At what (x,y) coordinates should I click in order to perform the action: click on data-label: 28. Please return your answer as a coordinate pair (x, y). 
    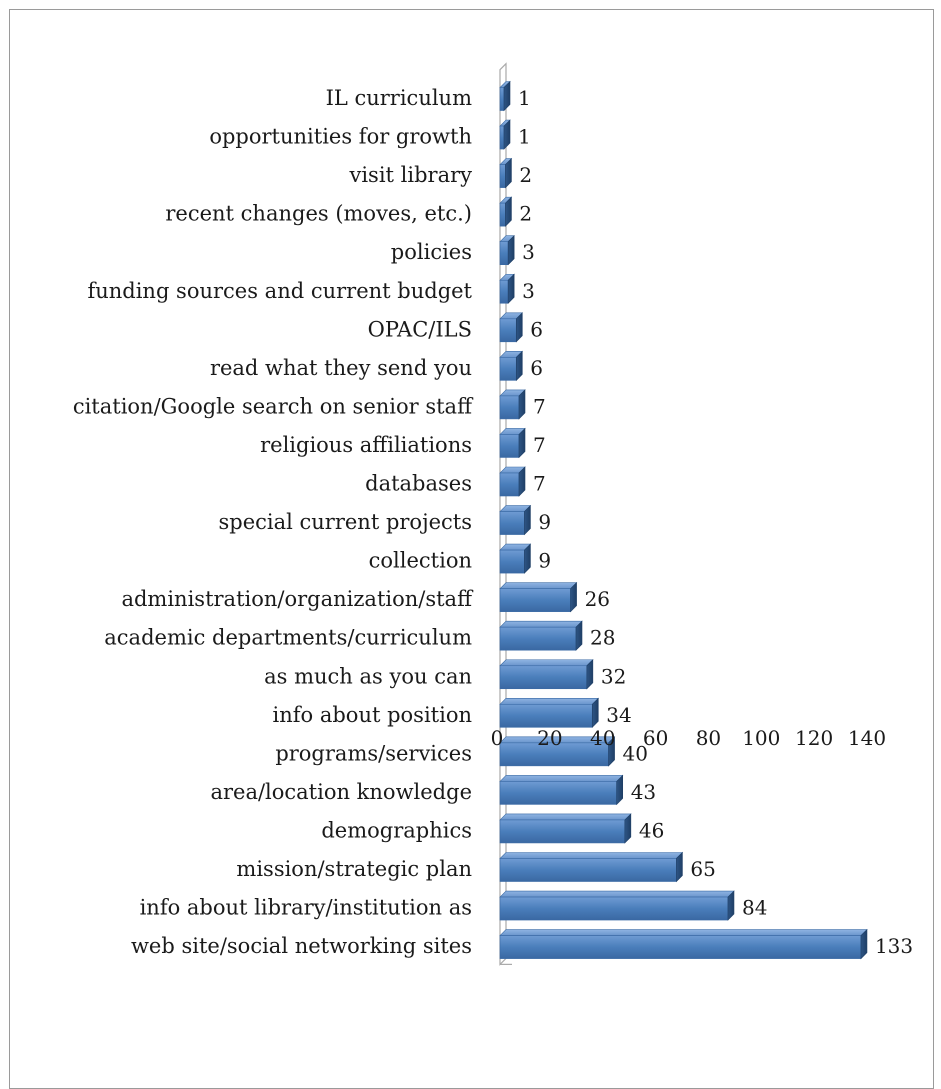
    Looking at the image, I should click on (602, 638).